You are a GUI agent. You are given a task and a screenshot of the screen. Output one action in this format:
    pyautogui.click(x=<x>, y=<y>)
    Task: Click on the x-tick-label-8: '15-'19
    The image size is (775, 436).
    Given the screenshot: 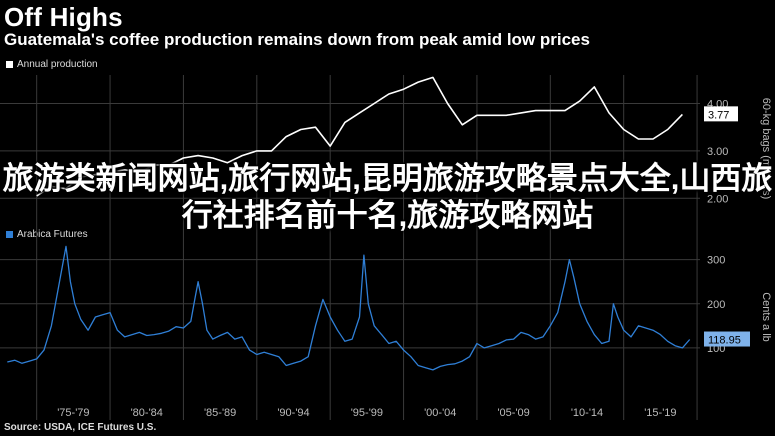 What is the action you would take?
    pyautogui.click(x=660, y=413)
    